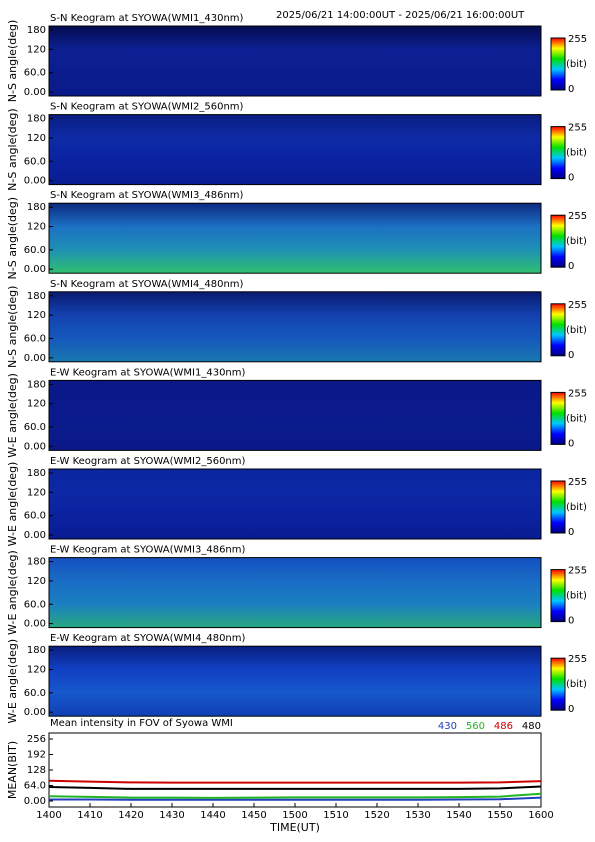 The image size is (595, 842). What do you see at coordinates (147, 18) in the screenshot?
I see `panel-title: S-N Keogram at SYOWA(WMI1_430nm)` at bounding box center [147, 18].